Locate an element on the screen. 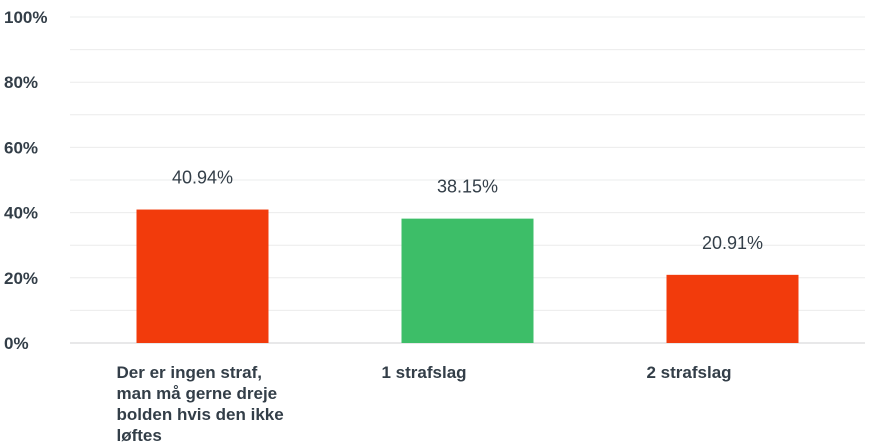 This screenshot has width=876, height=446. data-label: 40.94% is located at coordinates (202, 178).